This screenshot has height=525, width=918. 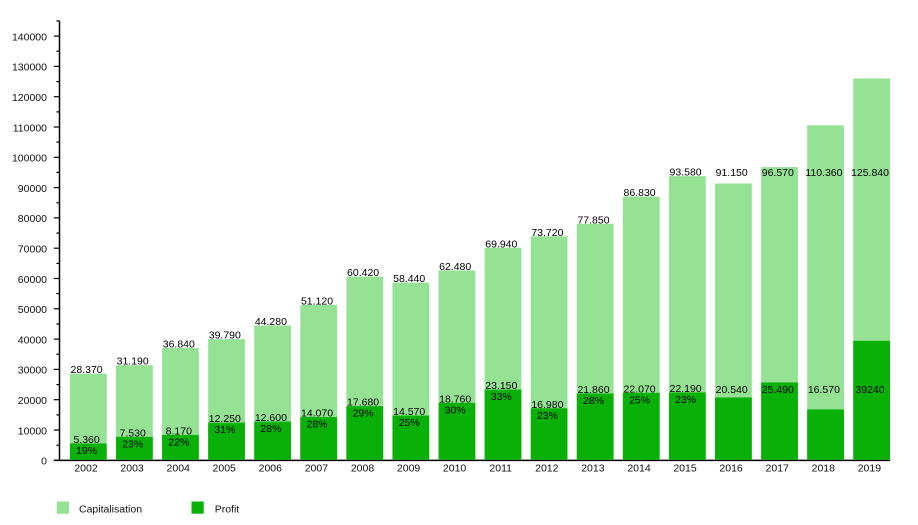 What do you see at coordinates (593, 220) in the screenshot?
I see `svg-text: 77.850` at bounding box center [593, 220].